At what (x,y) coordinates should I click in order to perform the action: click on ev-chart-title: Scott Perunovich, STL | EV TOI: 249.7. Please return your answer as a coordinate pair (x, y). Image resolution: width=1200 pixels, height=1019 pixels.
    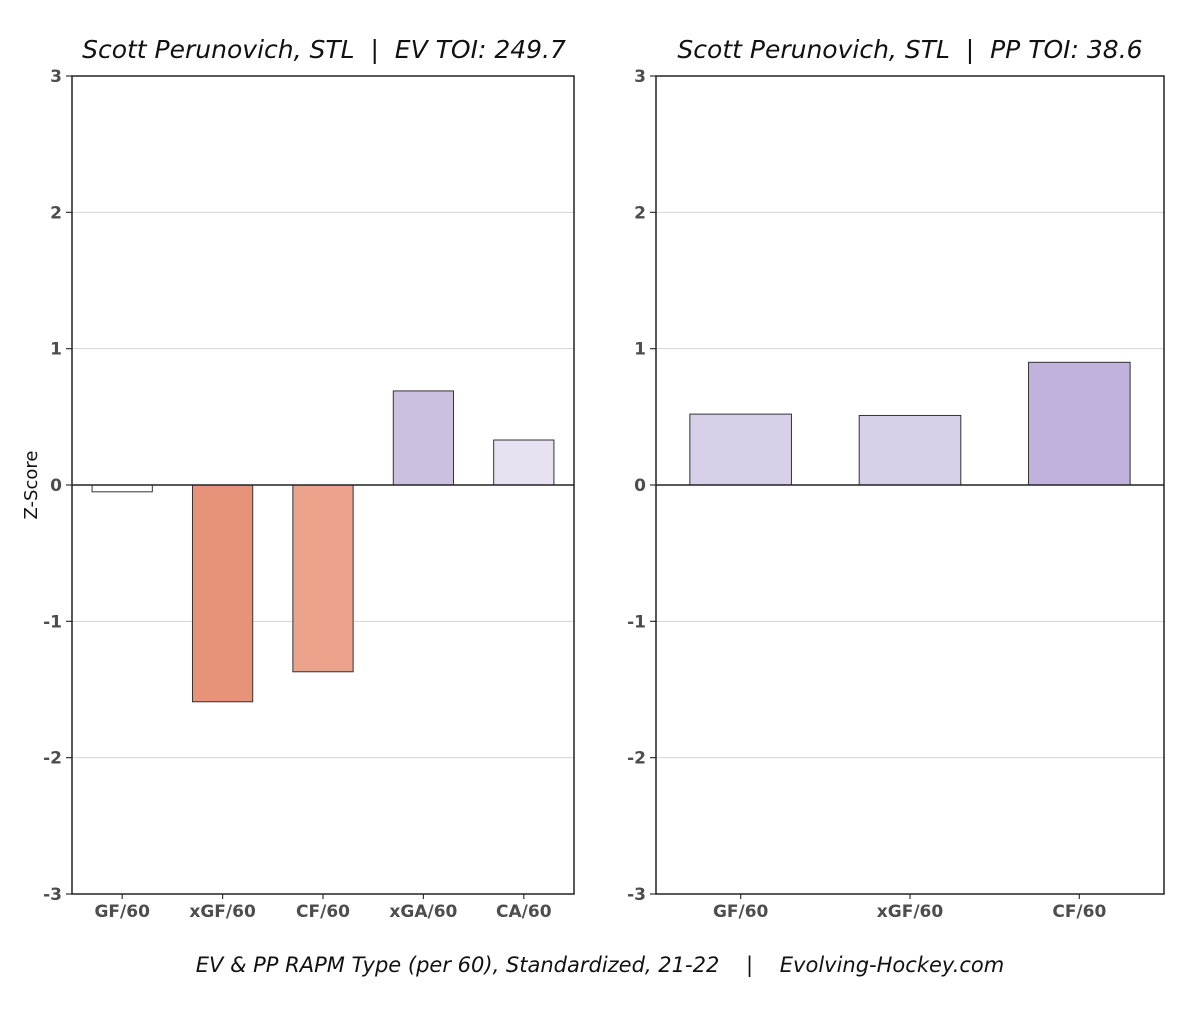
    Looking at the image, I should click on (324, 49).